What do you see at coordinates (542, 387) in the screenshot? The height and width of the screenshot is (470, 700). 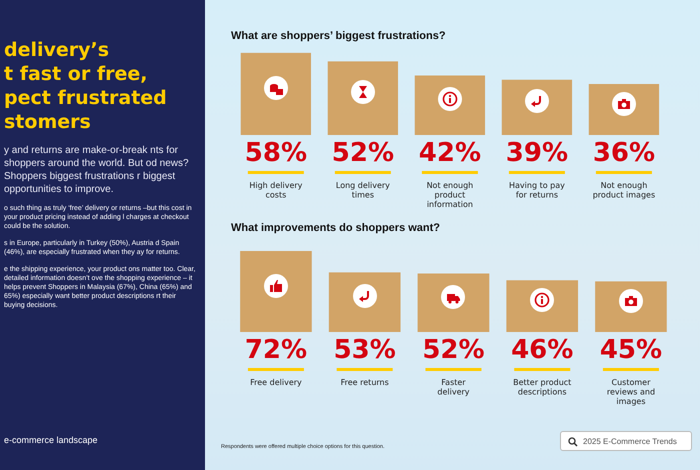 I see `x-tick-label: Better product descriptions` at bounding box center [542, 387].